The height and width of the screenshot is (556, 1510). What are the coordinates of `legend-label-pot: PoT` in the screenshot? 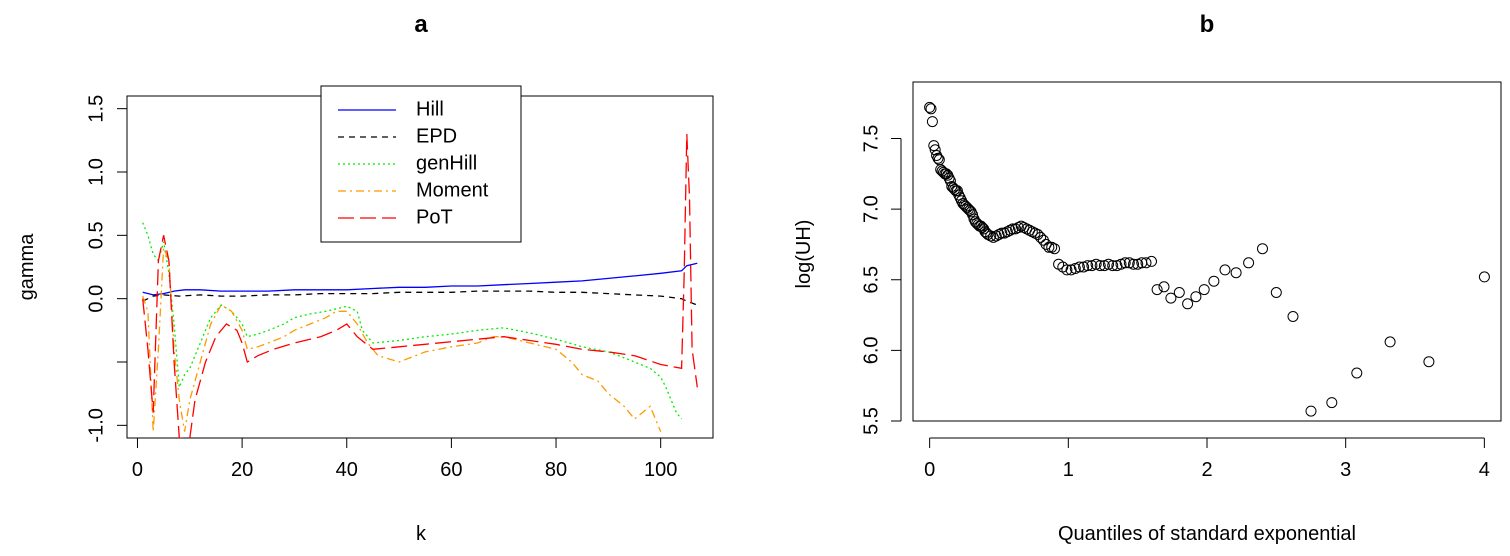 It's located at (434, 217).